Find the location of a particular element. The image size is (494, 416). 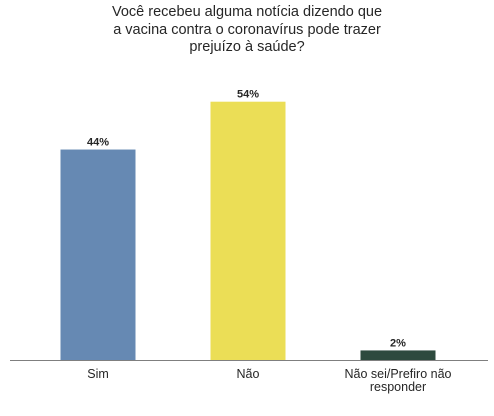

value-label-2: 54% is located at coordinates (248, 95).